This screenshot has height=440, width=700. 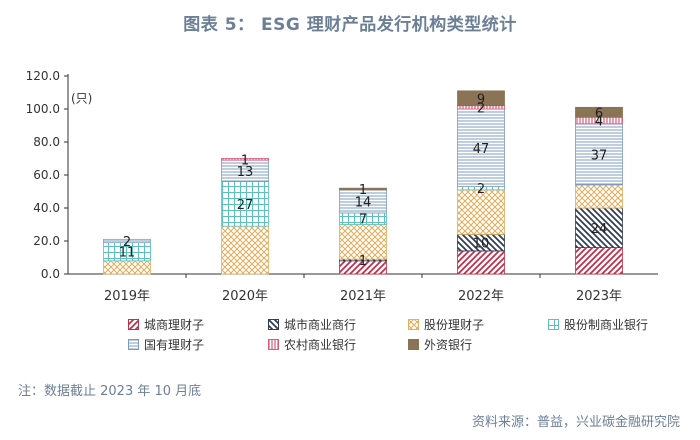 I want to click on legend-item: 外资银行, so click(x=440, y=344).